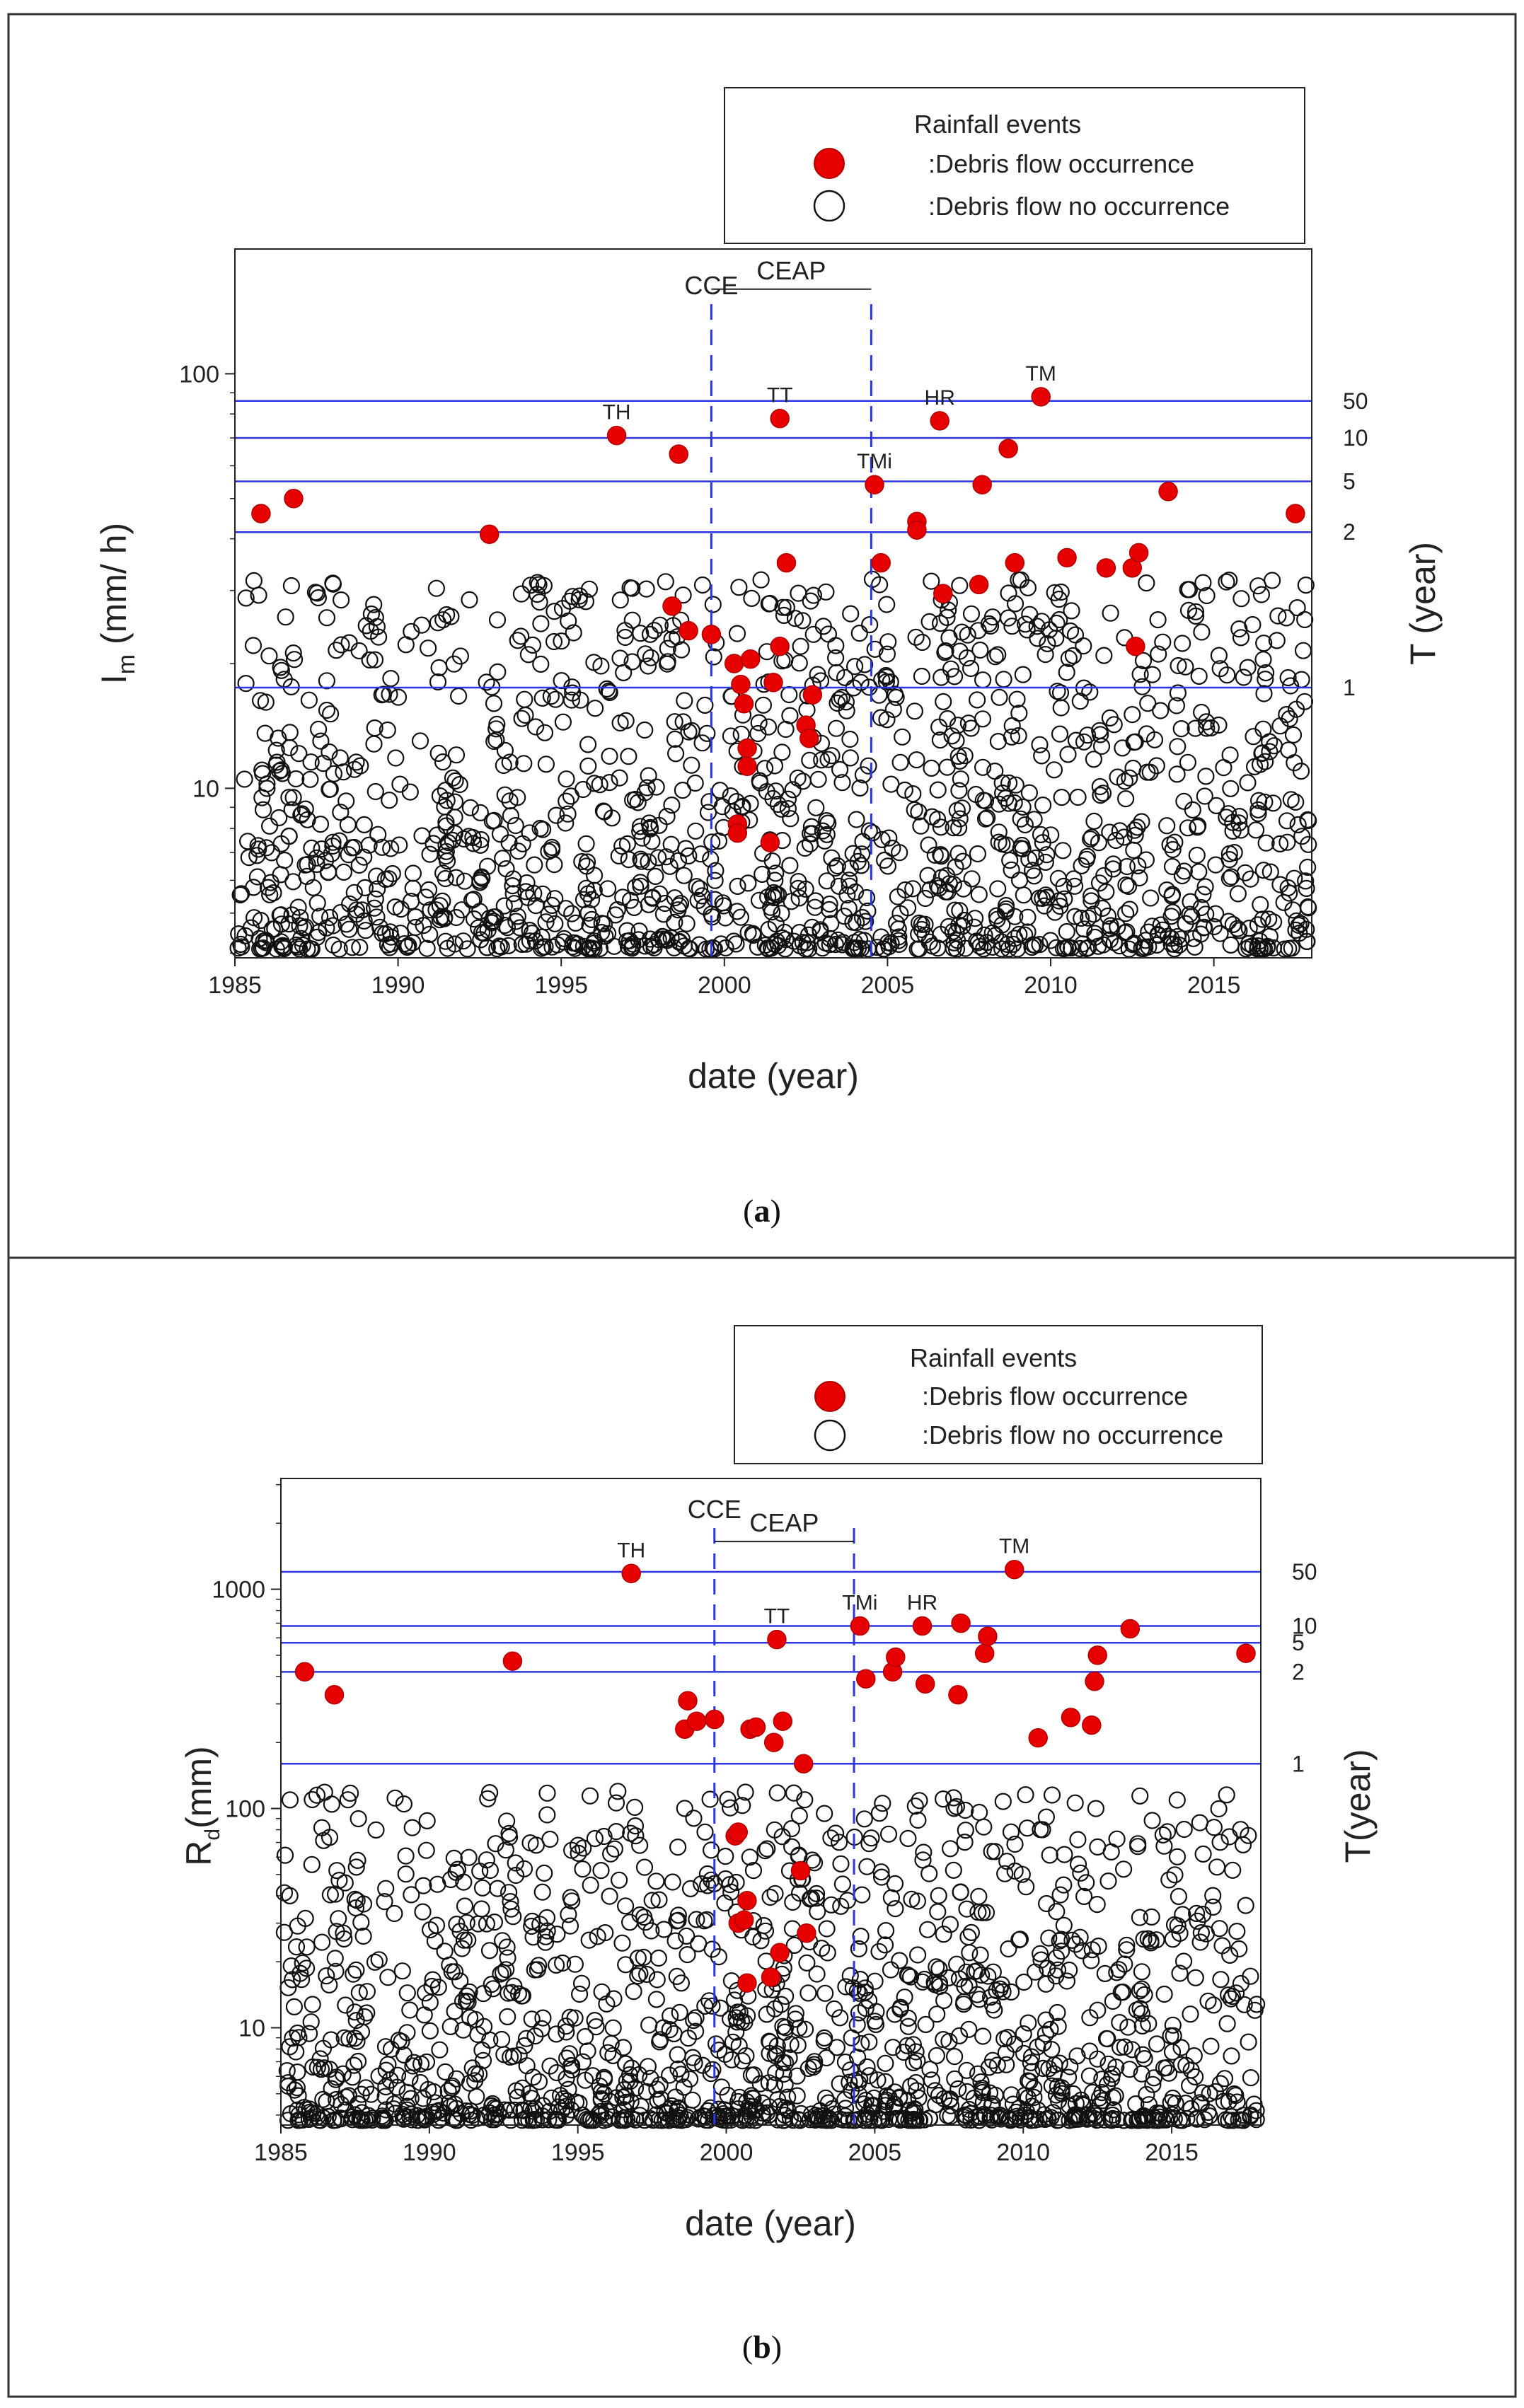 Image resolution: width=1524 pixels, height=2408 pixels. Describe the element at coordinates (1061, 163) in the screenshot. I see `legend-occurrence-label: :Debris flow occurrence` at that location.